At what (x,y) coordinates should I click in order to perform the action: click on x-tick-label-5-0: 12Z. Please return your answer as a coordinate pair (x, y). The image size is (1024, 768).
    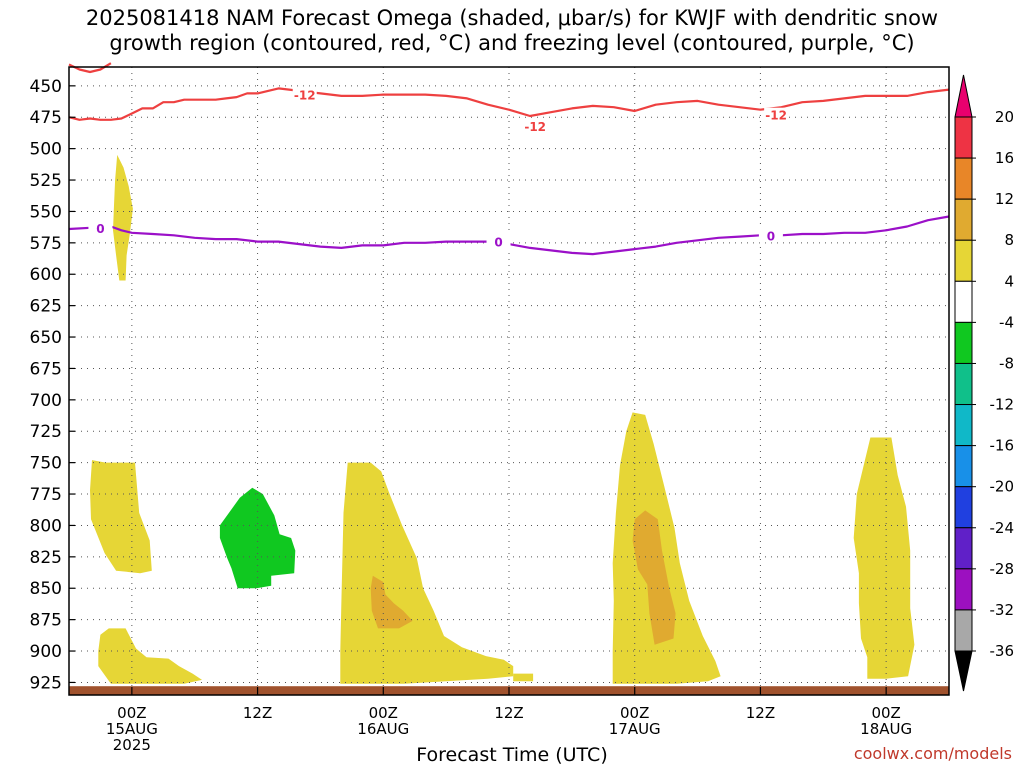
    Looking at the image, I should click on (760, 713).